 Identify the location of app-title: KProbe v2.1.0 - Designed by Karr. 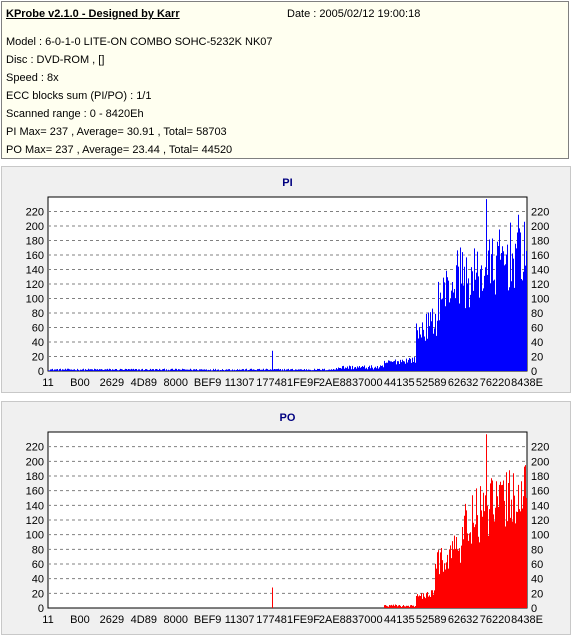
(93, 14).